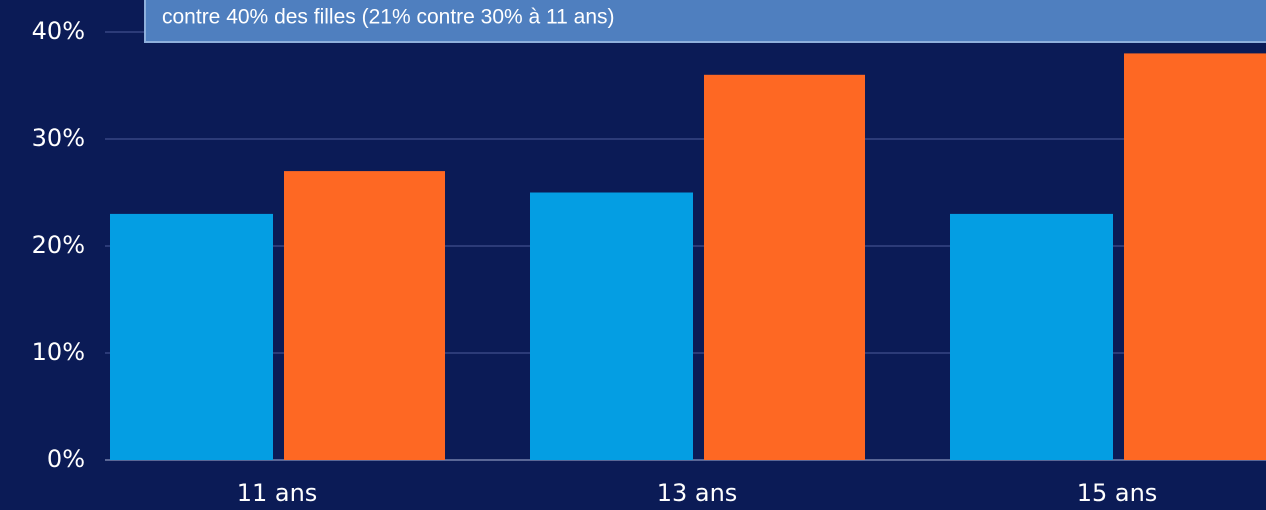  Describe the element at coordinates (277, 493) in the screenshot. I see `x-tick-label: 11 ans` at that location.